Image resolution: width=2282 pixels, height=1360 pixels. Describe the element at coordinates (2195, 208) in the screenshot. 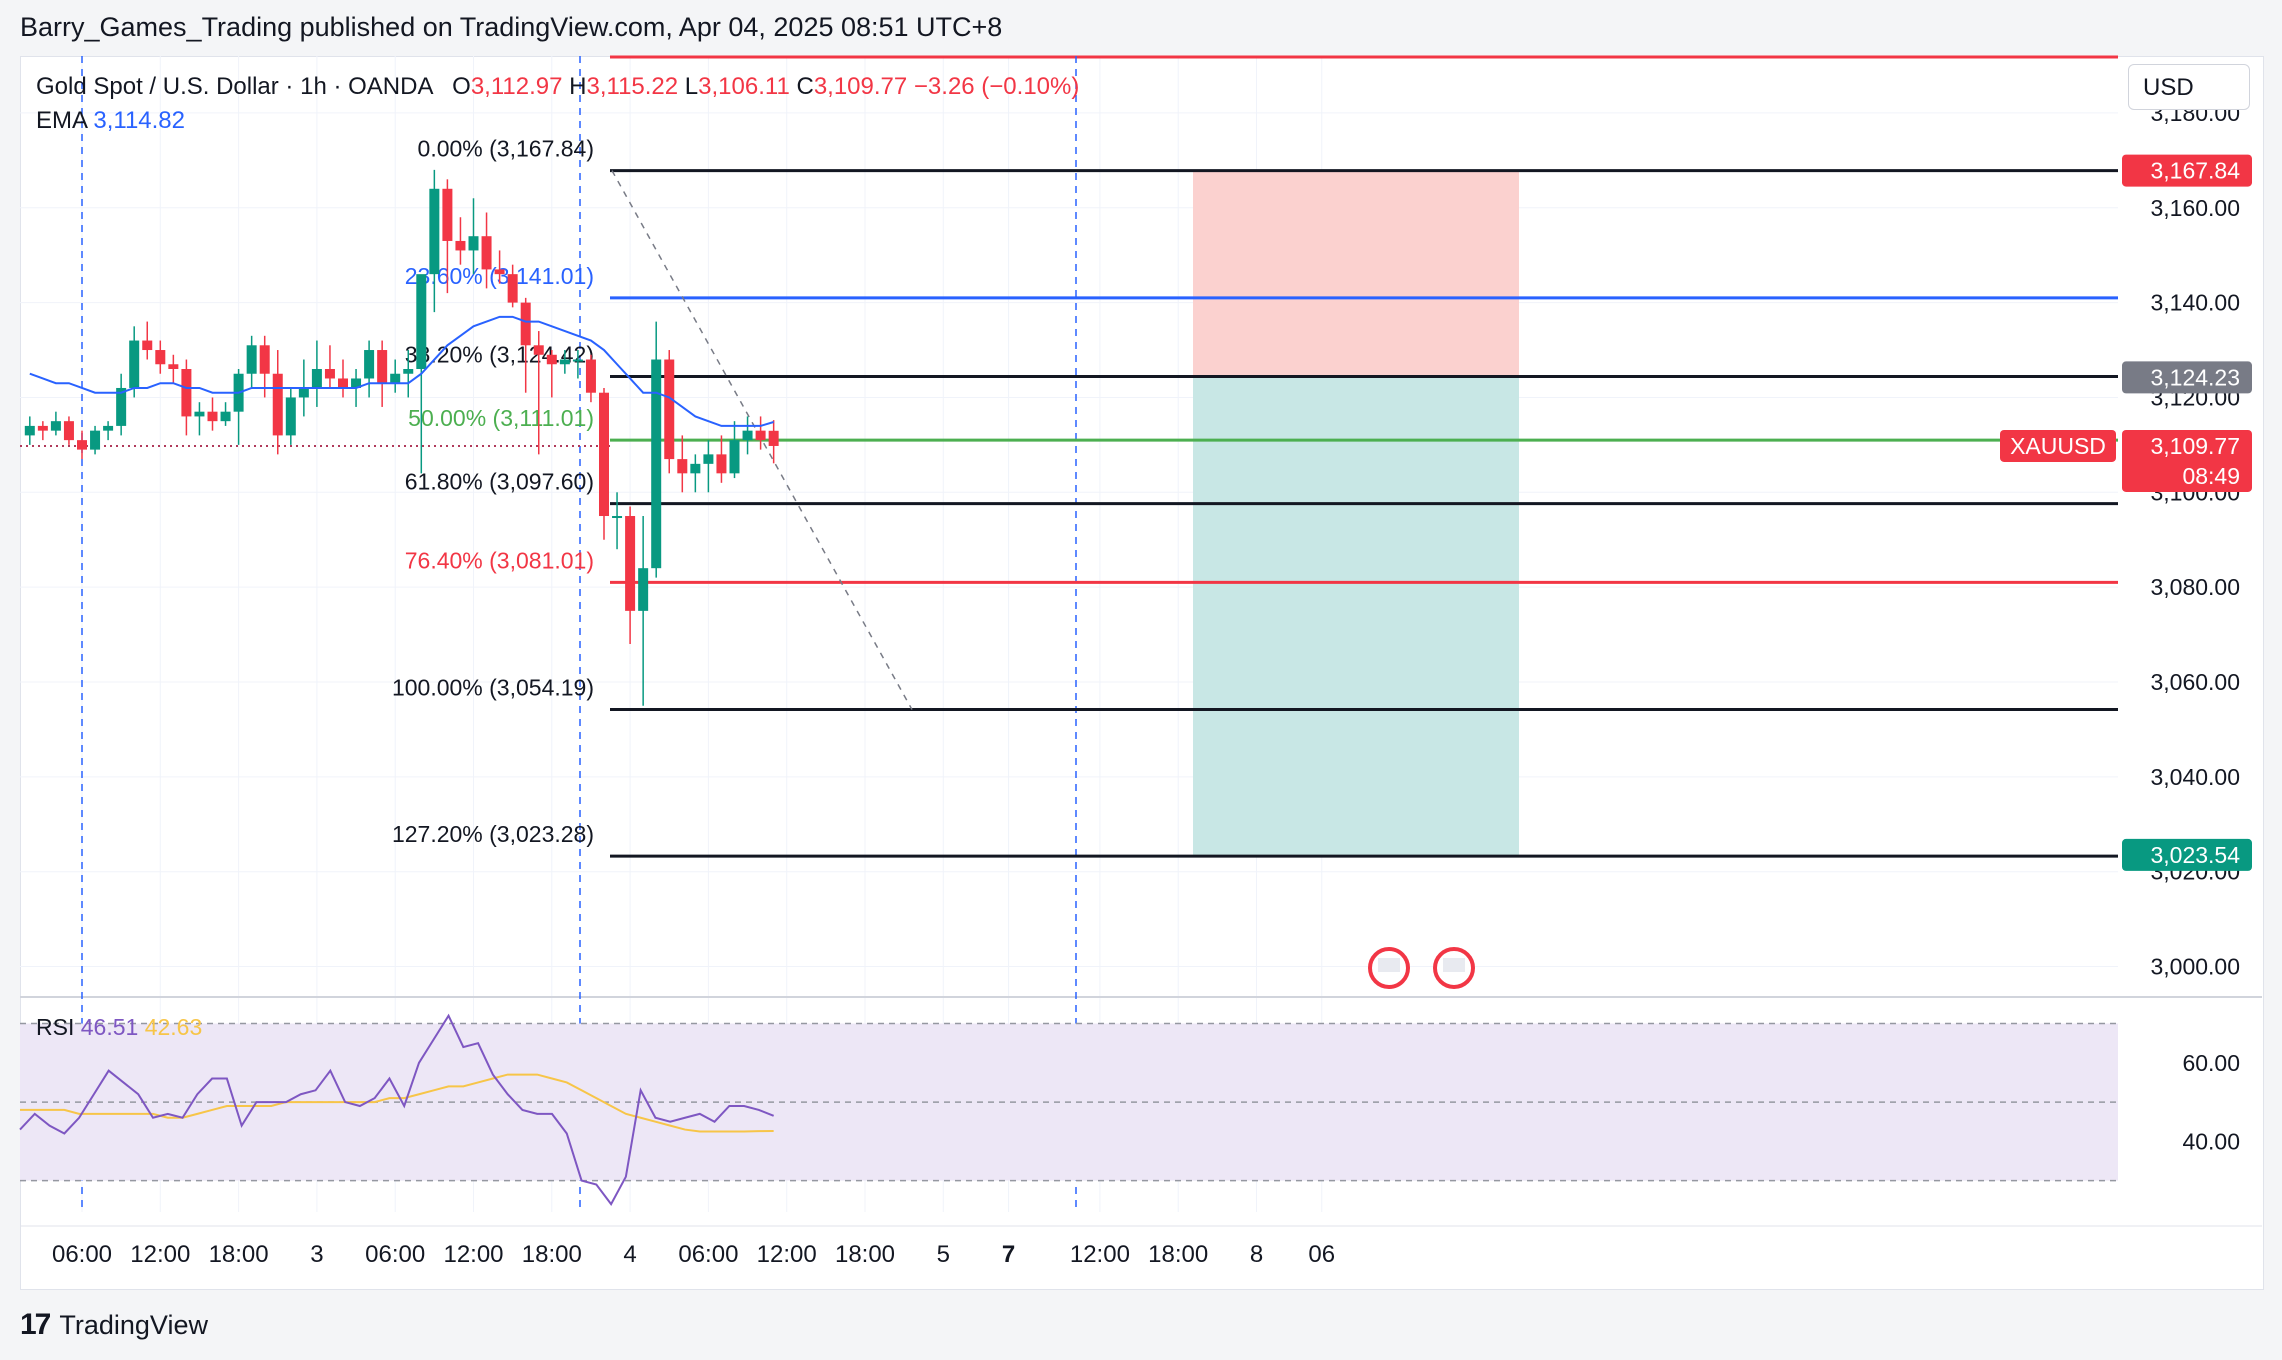

I see `price-tick-label: 3,160.00` at that location.